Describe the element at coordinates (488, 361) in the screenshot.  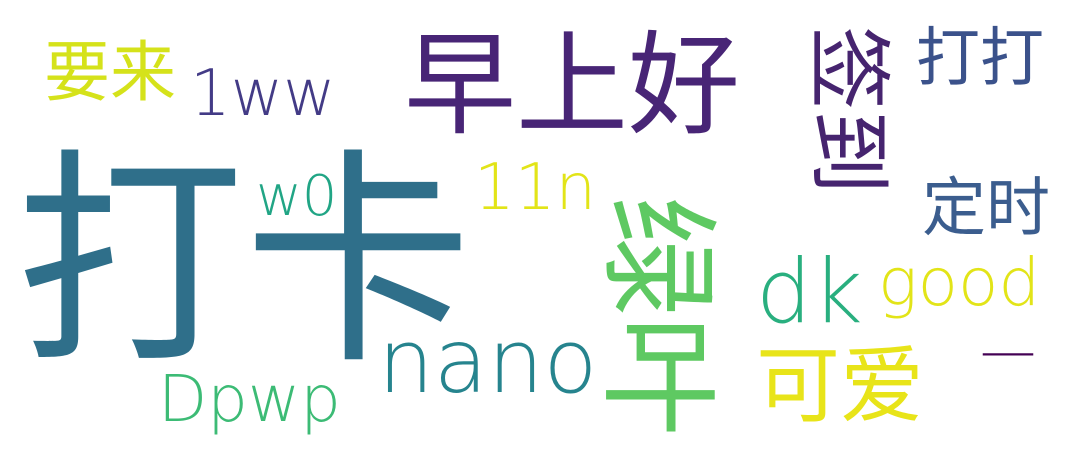
I see `word-nano: nano` at that location.